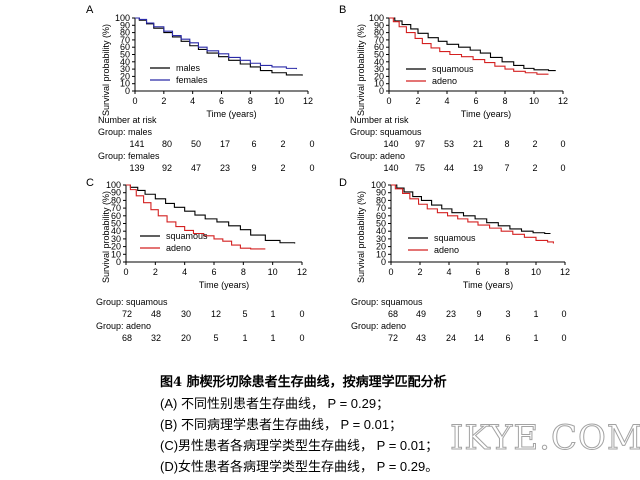  What do you see at coordinates (129, 156) in the screenshot?
I see `risk-group-label: Group: females` at bounding box center [129, 156].